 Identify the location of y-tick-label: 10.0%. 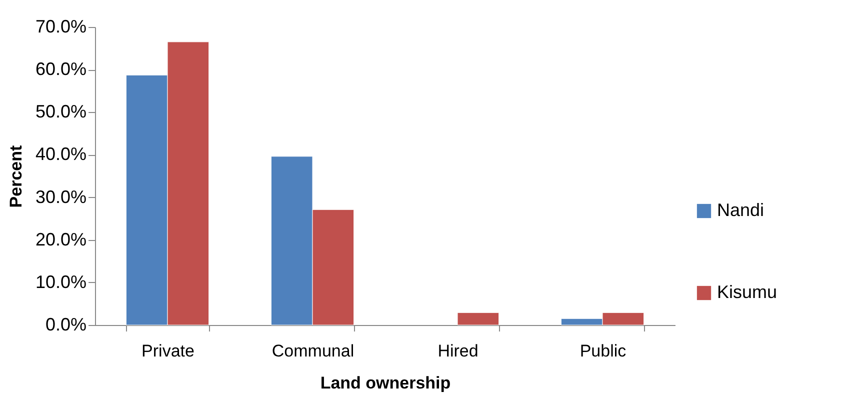
(60, 282).